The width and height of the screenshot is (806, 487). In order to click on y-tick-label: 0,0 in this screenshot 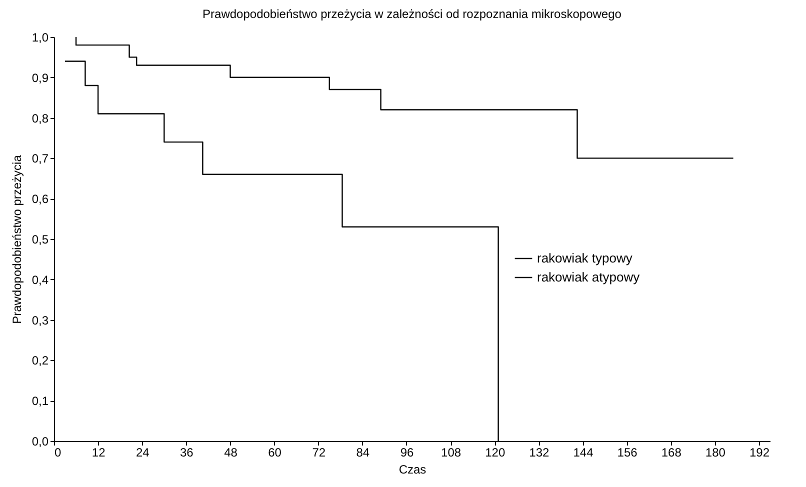, I will do `click(40, 441)`.